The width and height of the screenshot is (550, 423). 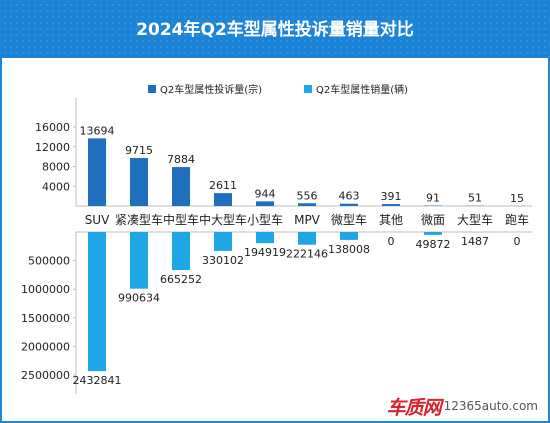 What do you see at coordinates (152, 89) in the screenshot?
I see `legend-swatch-complaints` at bounding box center [152, 89].